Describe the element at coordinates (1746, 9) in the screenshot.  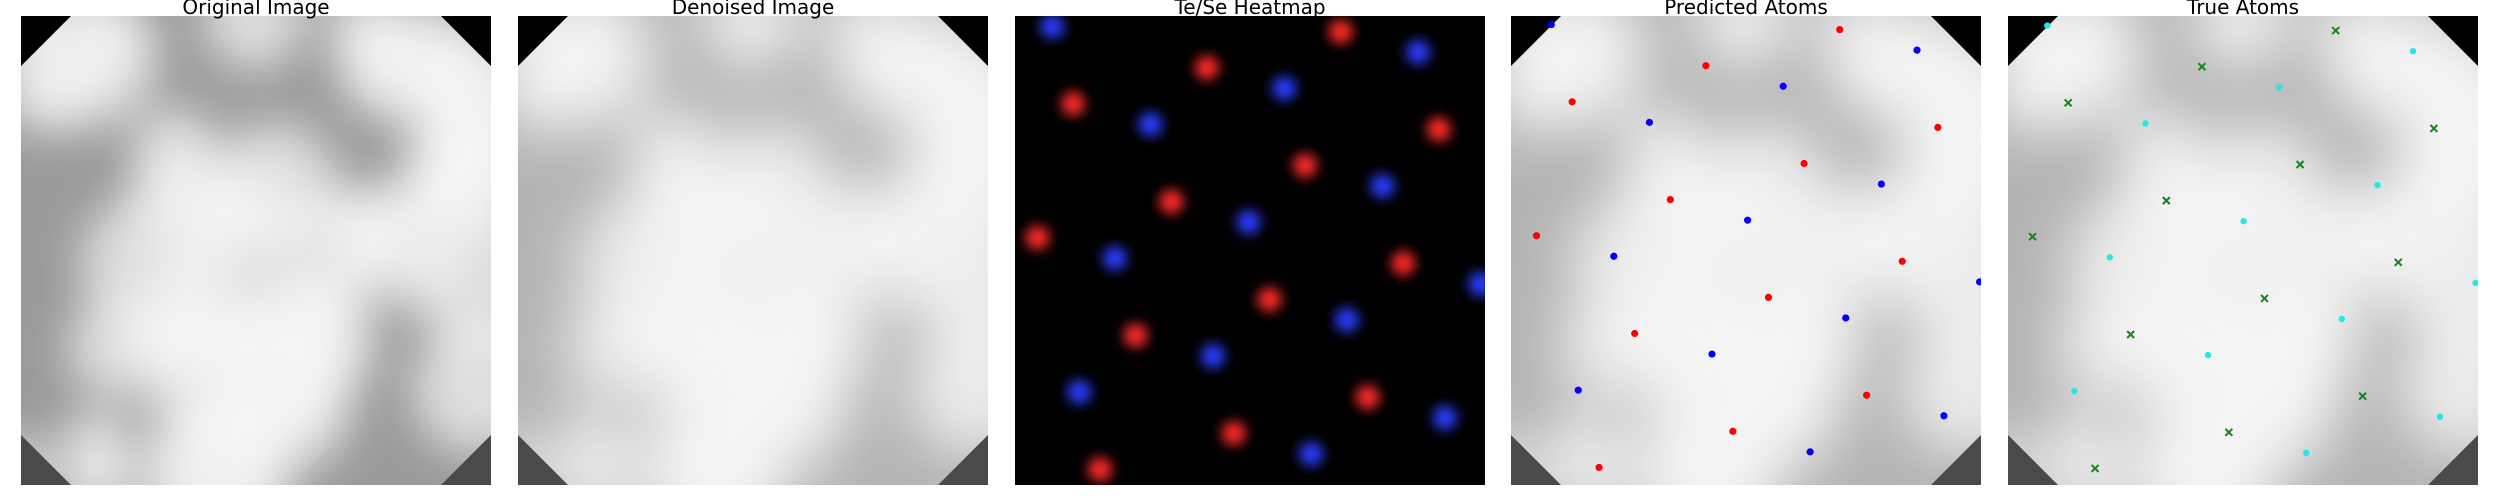
I see `panel-title: Predicted Atoms` at that location.